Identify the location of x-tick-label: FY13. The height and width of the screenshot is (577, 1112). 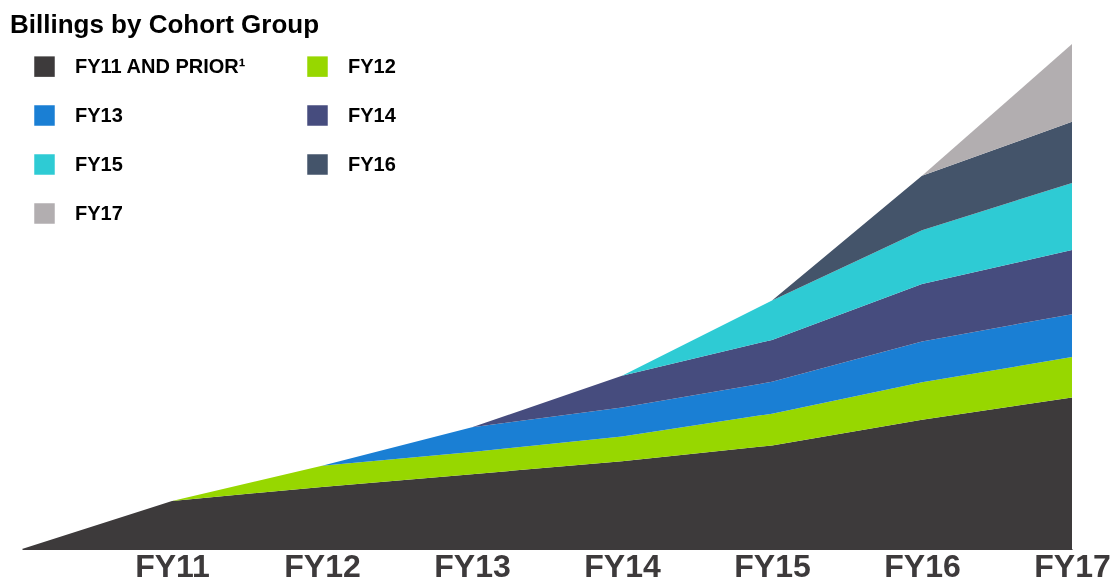
(472, 562).